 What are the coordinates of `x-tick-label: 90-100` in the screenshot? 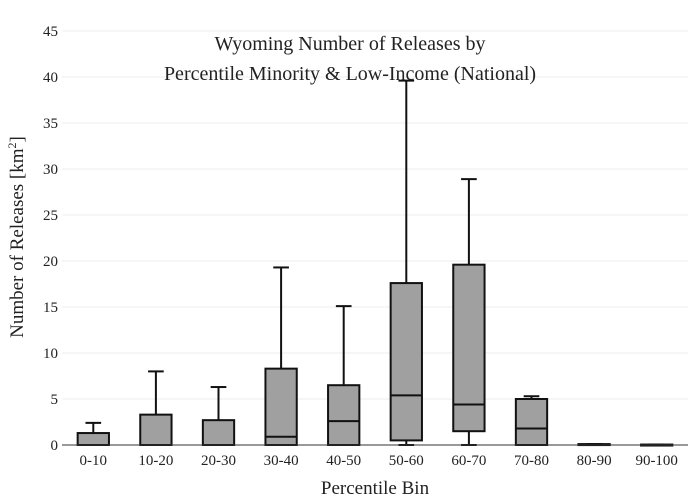 It's located at (656, 461).